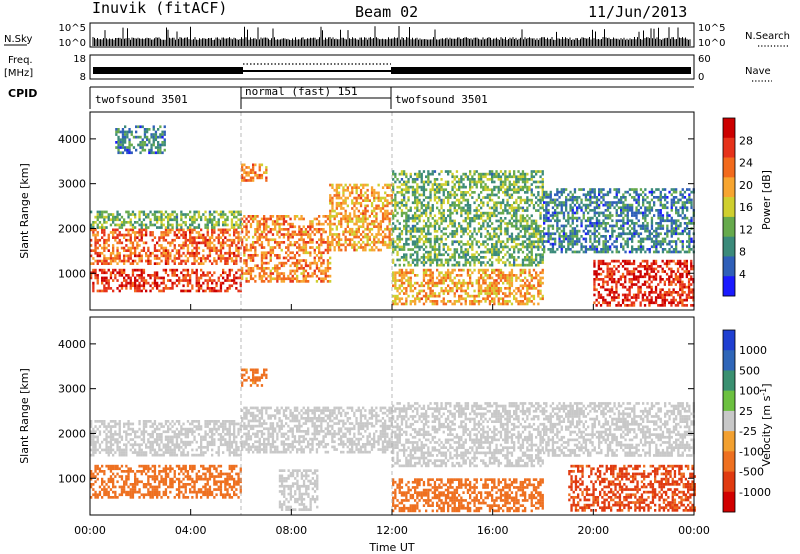  Describe the element at coordinates (352, 232) in the screenshot. I see `power-cells-cell-2024` at that location.